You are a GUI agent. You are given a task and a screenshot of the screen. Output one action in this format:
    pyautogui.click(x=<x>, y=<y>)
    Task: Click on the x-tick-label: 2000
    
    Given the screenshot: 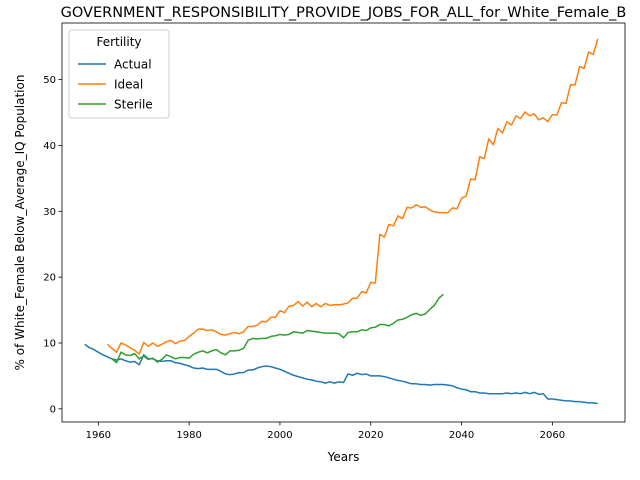 What is the action you would take?
    pyautogui.click(x=279, y=435)
    